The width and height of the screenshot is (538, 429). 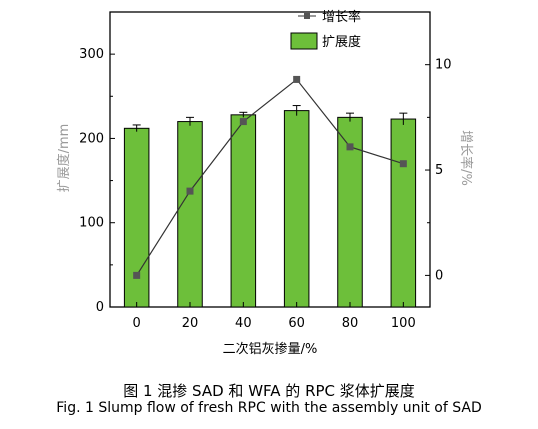 What do you see at coordinates (443, 65) in the screenshot?
I see `right-tick-label: 10` at bounding box center [443, 65].